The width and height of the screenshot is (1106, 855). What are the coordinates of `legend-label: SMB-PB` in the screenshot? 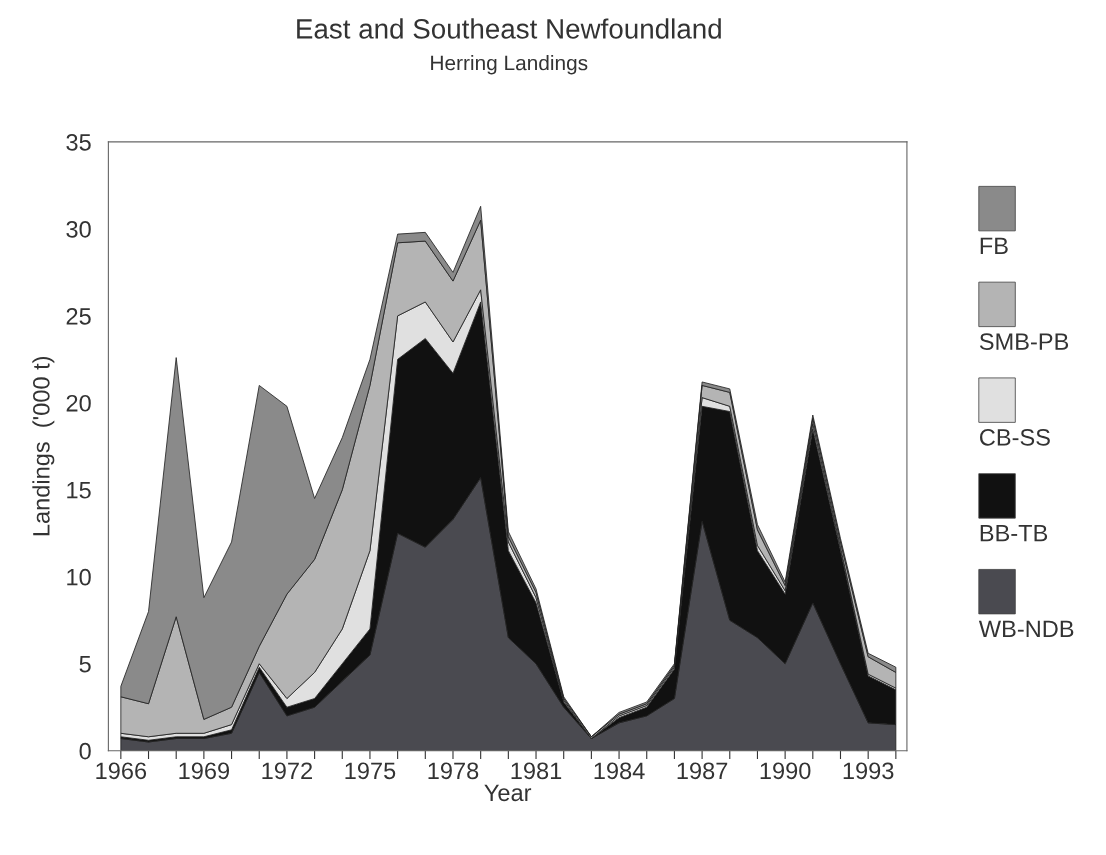 It's located at (1024, 341).